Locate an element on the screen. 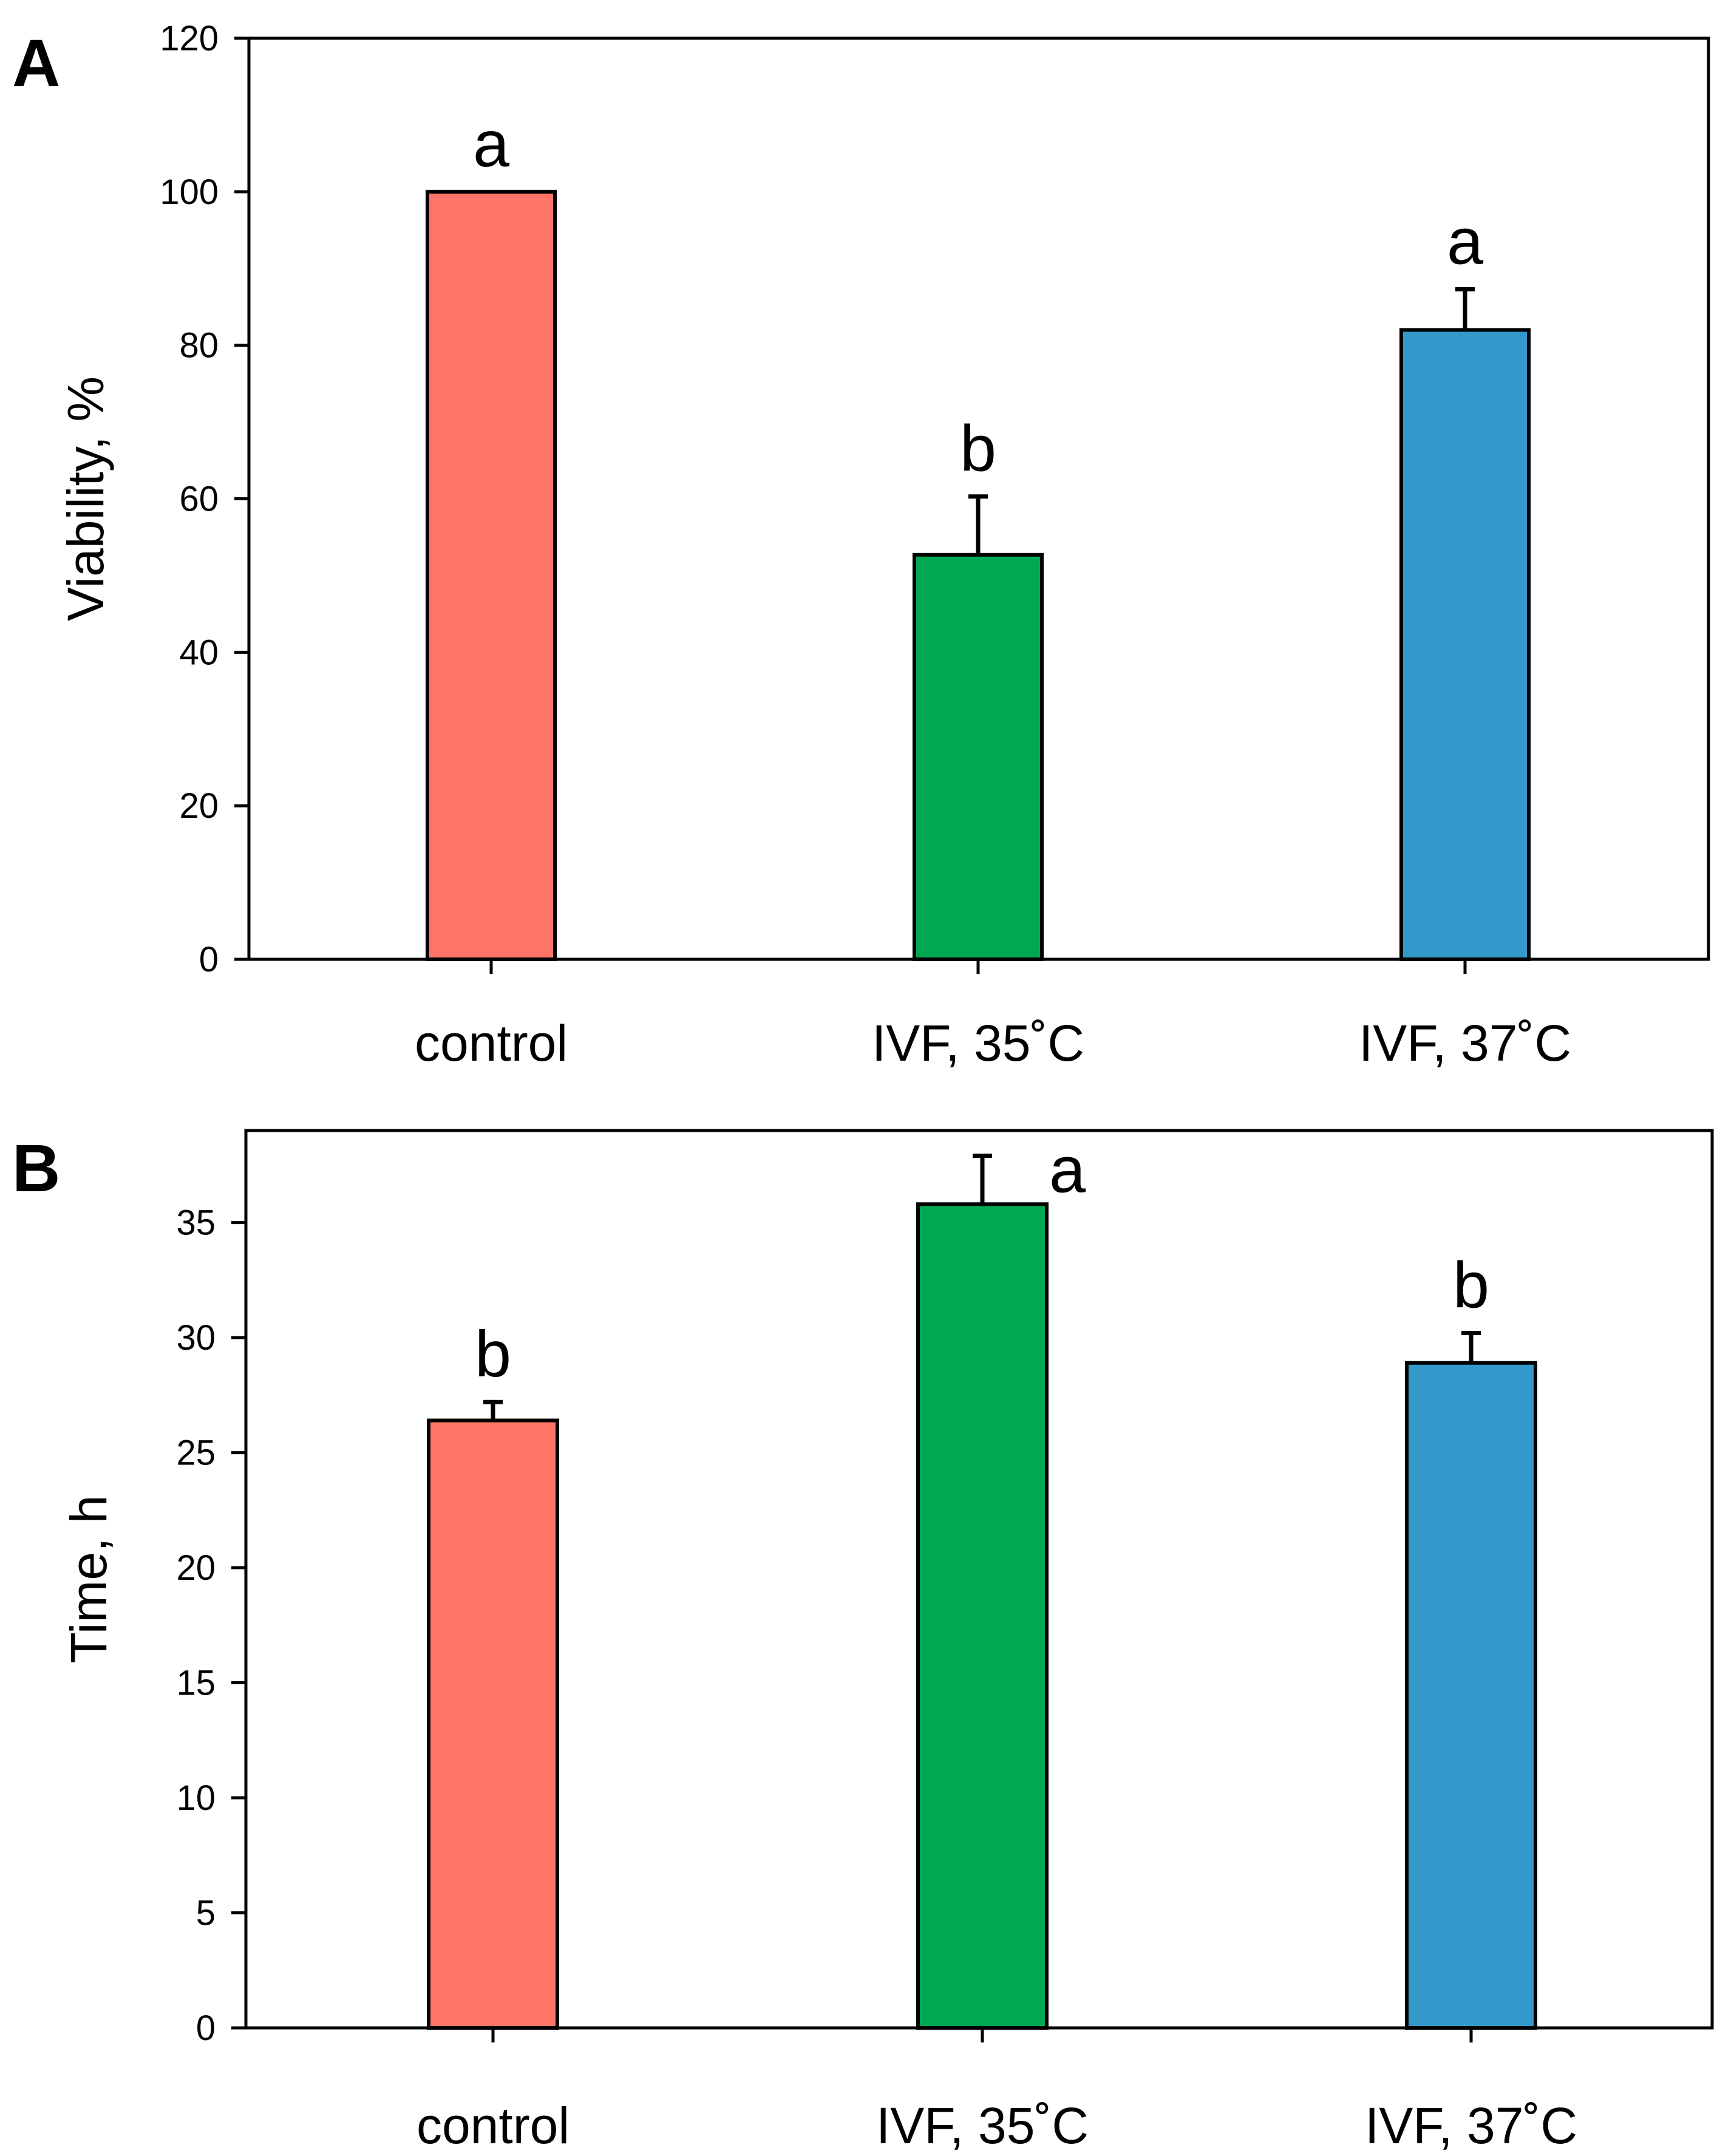  panel-b-ytick-label-2: 10 is located at coordinates (196, 1798).